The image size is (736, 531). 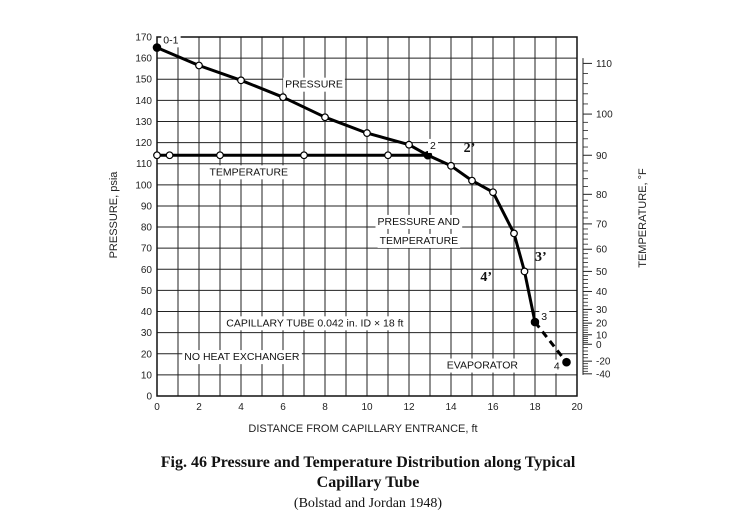 I want to click on annotation-text: 4’, so click(x=486, y=277).